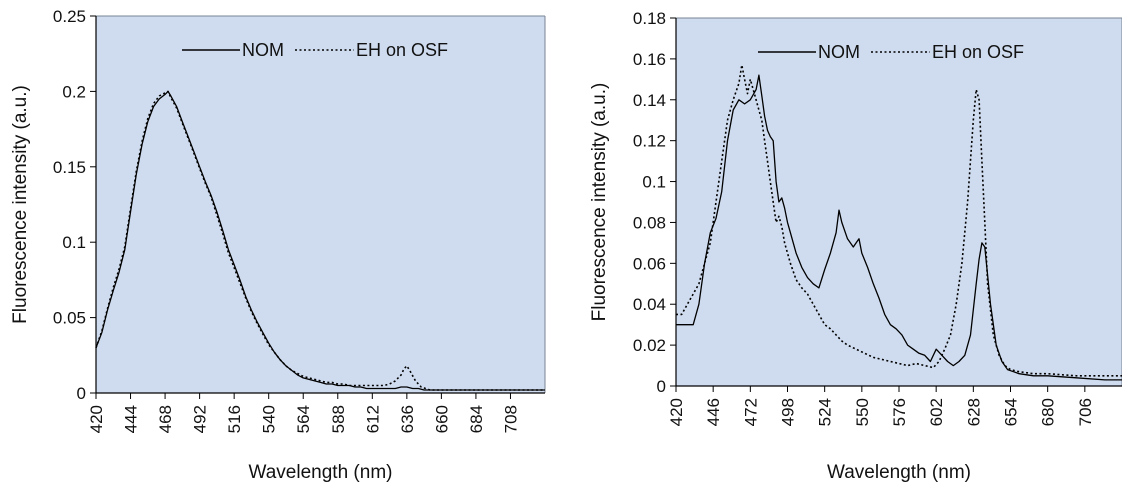 The image size is (1122, 482). Describe the element at coordinates (165, 419) in the screenshot. I see `x-tick-label: 468` at that location.